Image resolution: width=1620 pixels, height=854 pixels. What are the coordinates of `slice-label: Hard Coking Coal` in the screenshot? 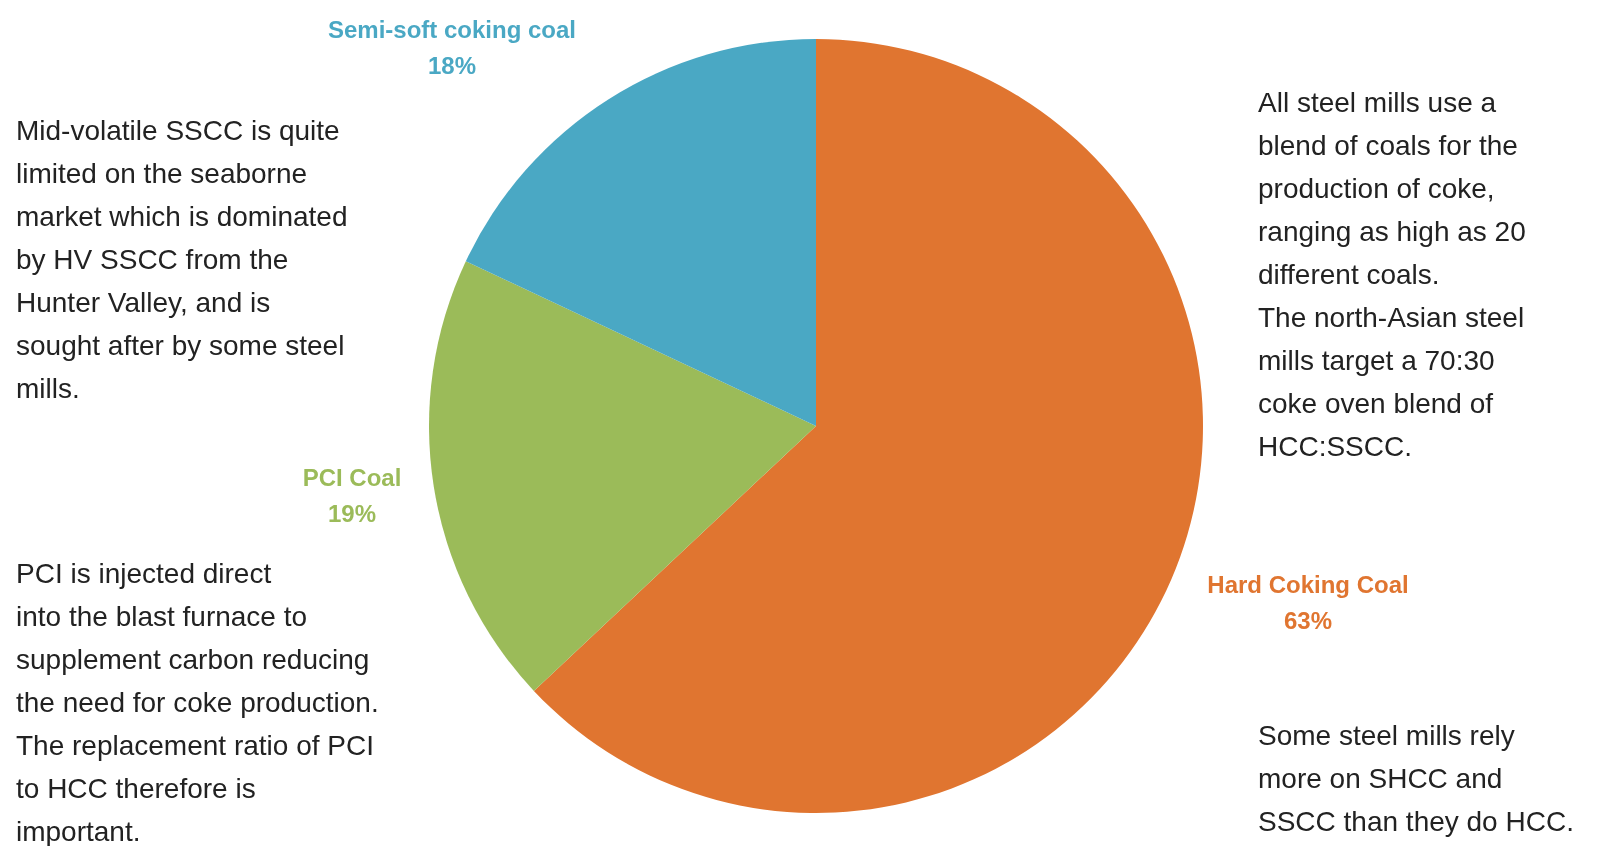 It's located at (1308, 584).